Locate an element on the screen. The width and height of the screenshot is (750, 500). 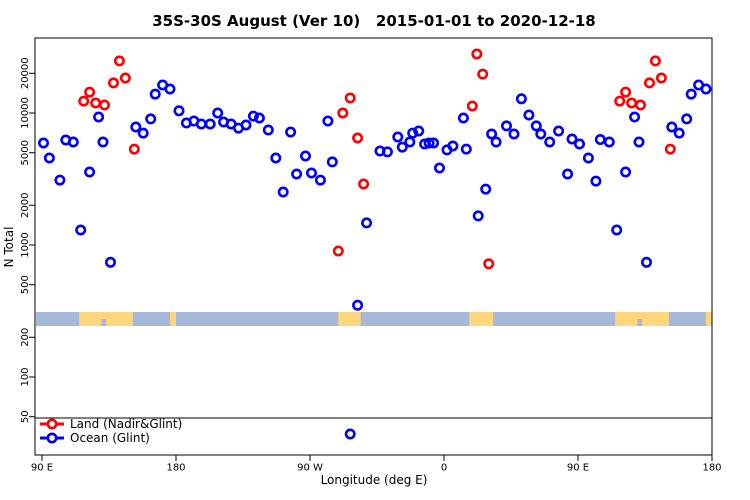
legend-item-ocean: Ocean (Glint) is located at coordinates (95, 438).